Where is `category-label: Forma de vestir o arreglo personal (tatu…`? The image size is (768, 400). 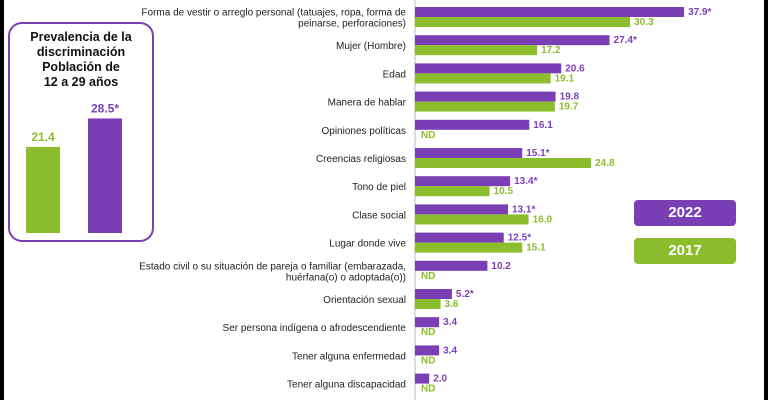
category-label: Forma de vestir o arreglo personal (tatu… is located at coordinates (273, 13).